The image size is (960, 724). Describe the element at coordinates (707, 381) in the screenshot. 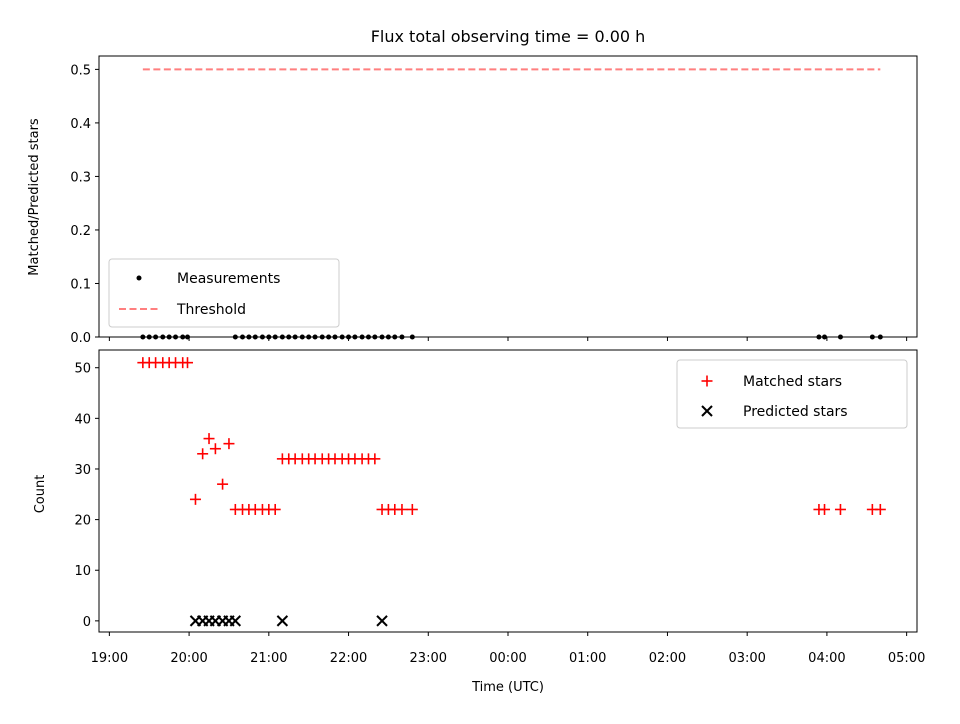

I see `legend-key-matched` at that location.